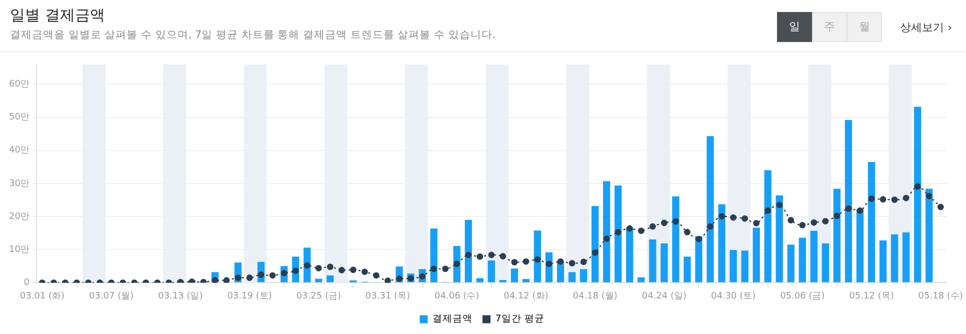 Image resolution: width=966 pixels, height=334 pixels. What do you see at coordinates (830, 27) in the screenshot?
I see `text: 주` at bounding box center [830, 27].